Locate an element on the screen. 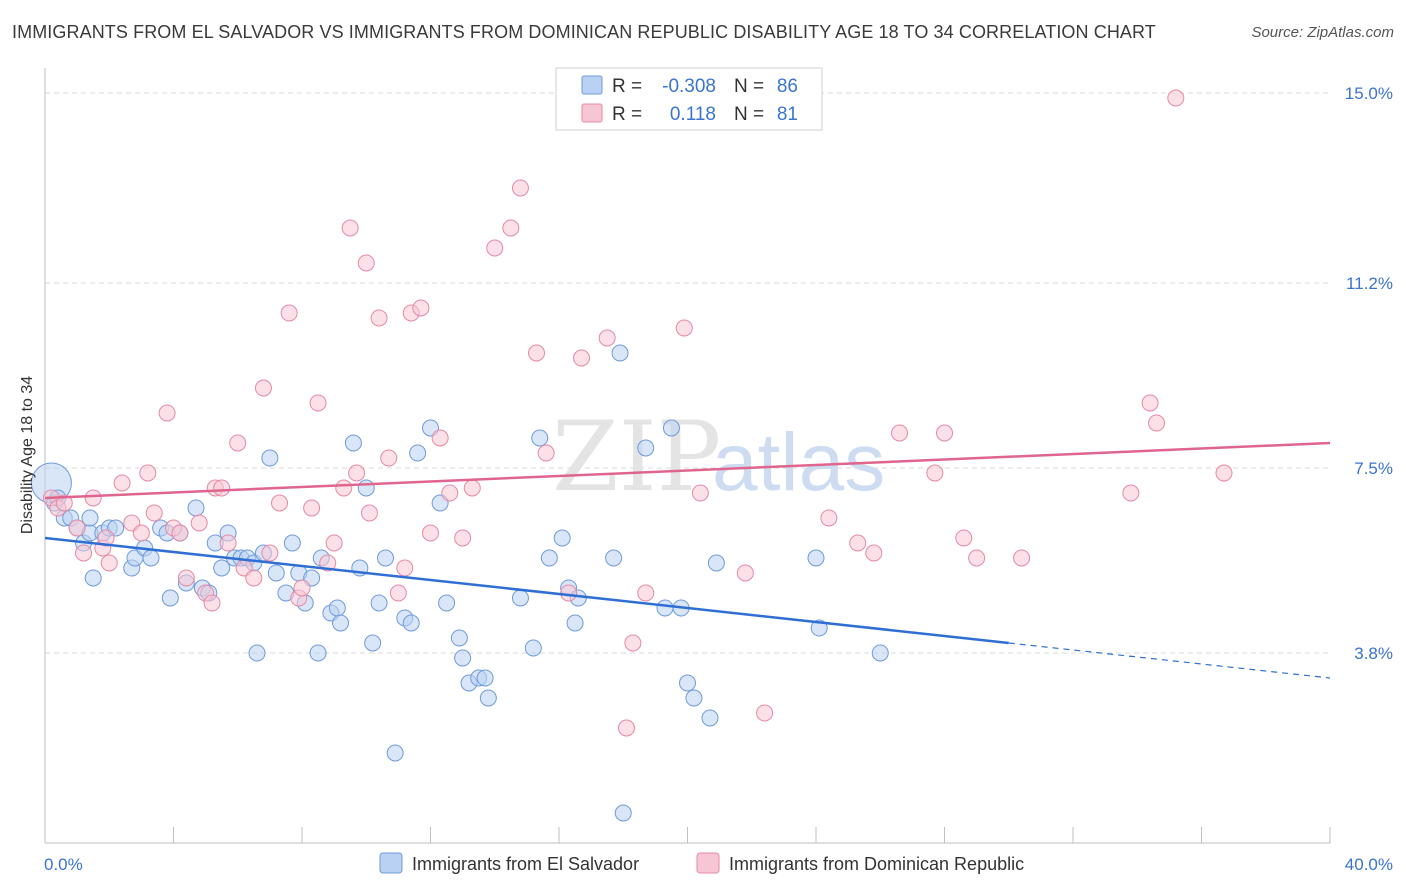 The height and width of the screenshot is (892, 1406). legend-r-value-0: -0.308 is located at coordinates (689, 86).